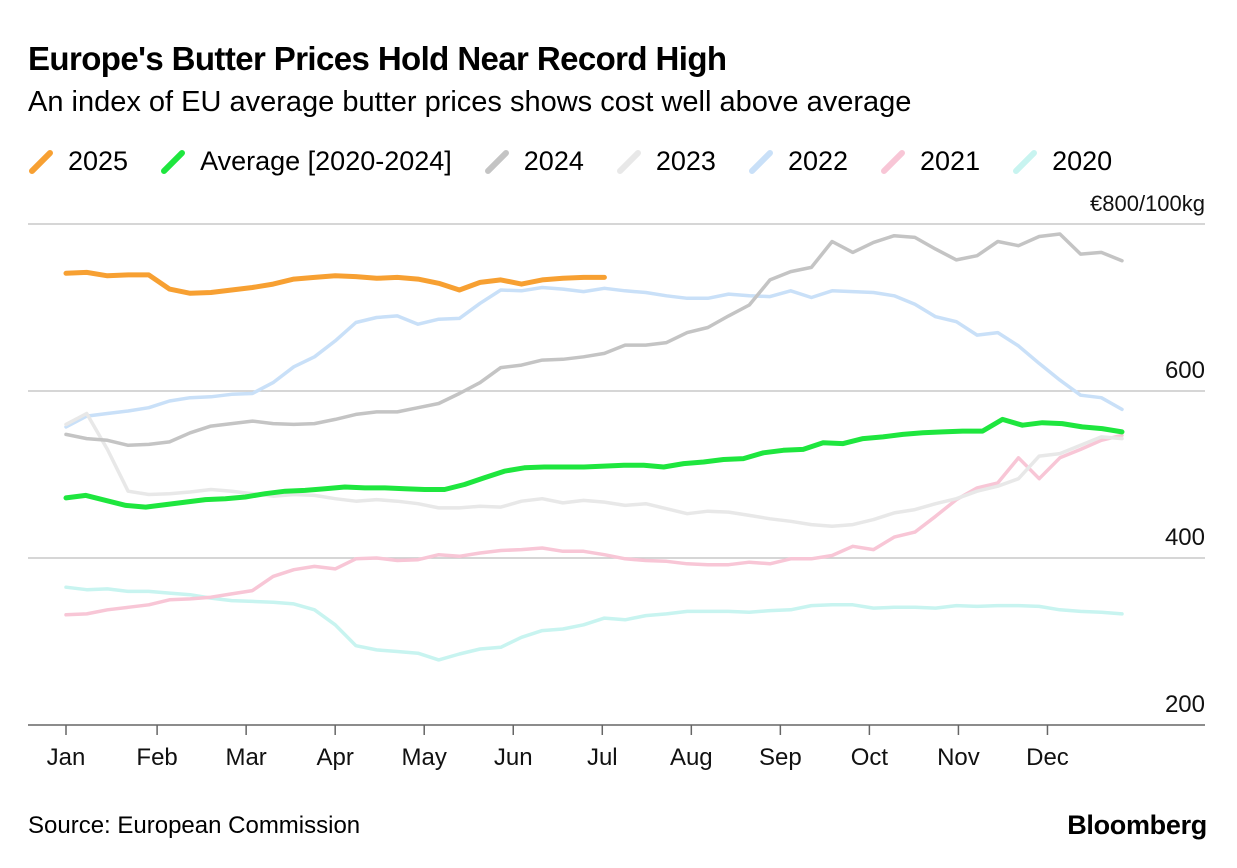 The width and height of the screenshot is (1237, 868). What do you see at coordinates (1082, 161) in the screenshot?
I see `legend-label: 2020` at bounding box center [1082, 161].